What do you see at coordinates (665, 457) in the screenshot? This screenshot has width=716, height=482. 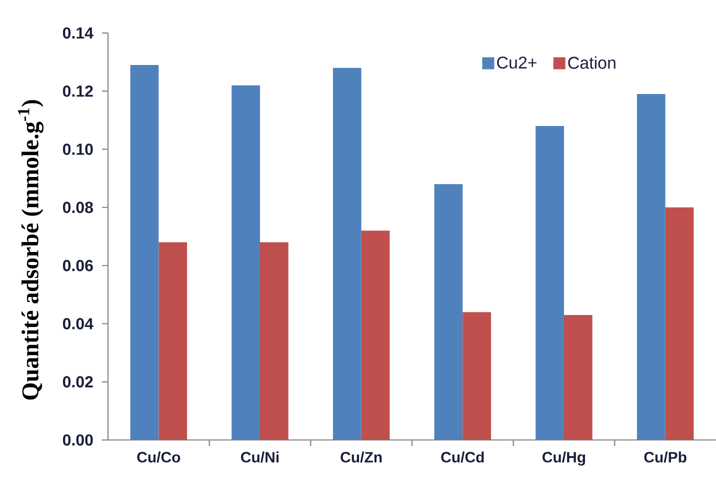 I see `x-tick-label: Cu/Pb` at bounding box center [665, 457].